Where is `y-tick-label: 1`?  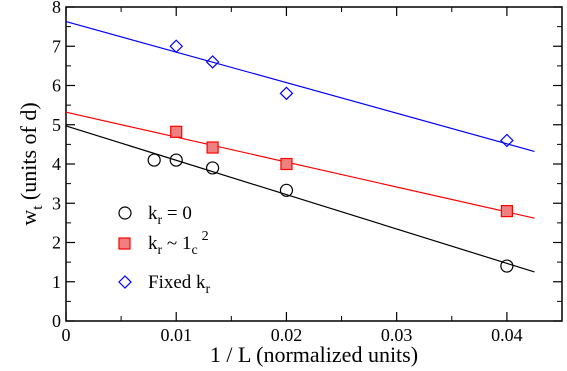
y-tick-label: 1 is located at coordinates (56, 282).